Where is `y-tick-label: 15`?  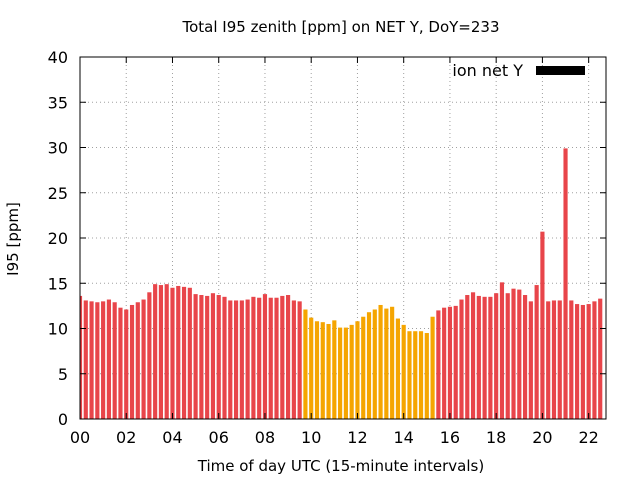
y-tick-label: 15 is located at coordinates (58, 283).